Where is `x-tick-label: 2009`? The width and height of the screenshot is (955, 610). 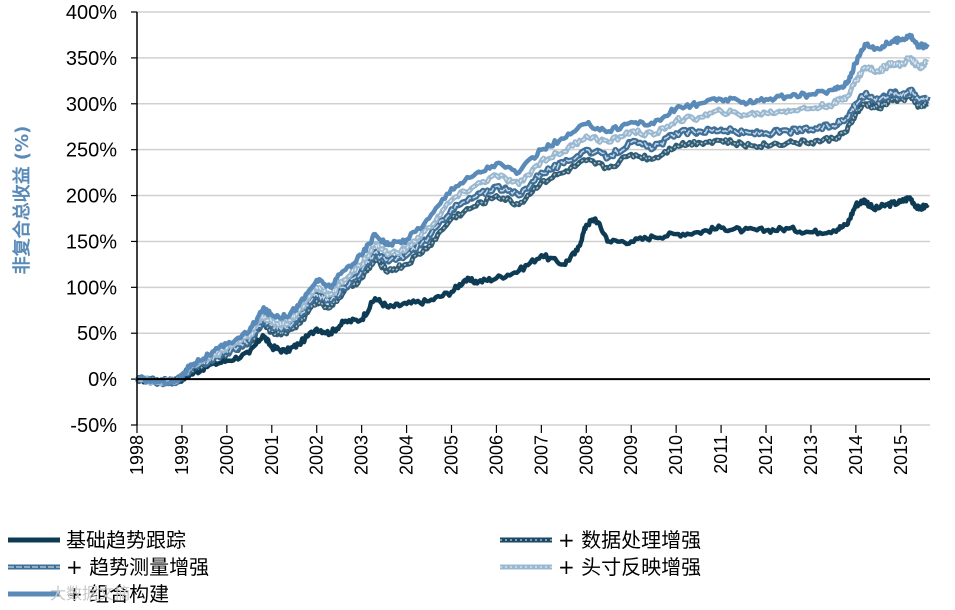 x-tick-label: 2009 is located at coordinates (631, 455).